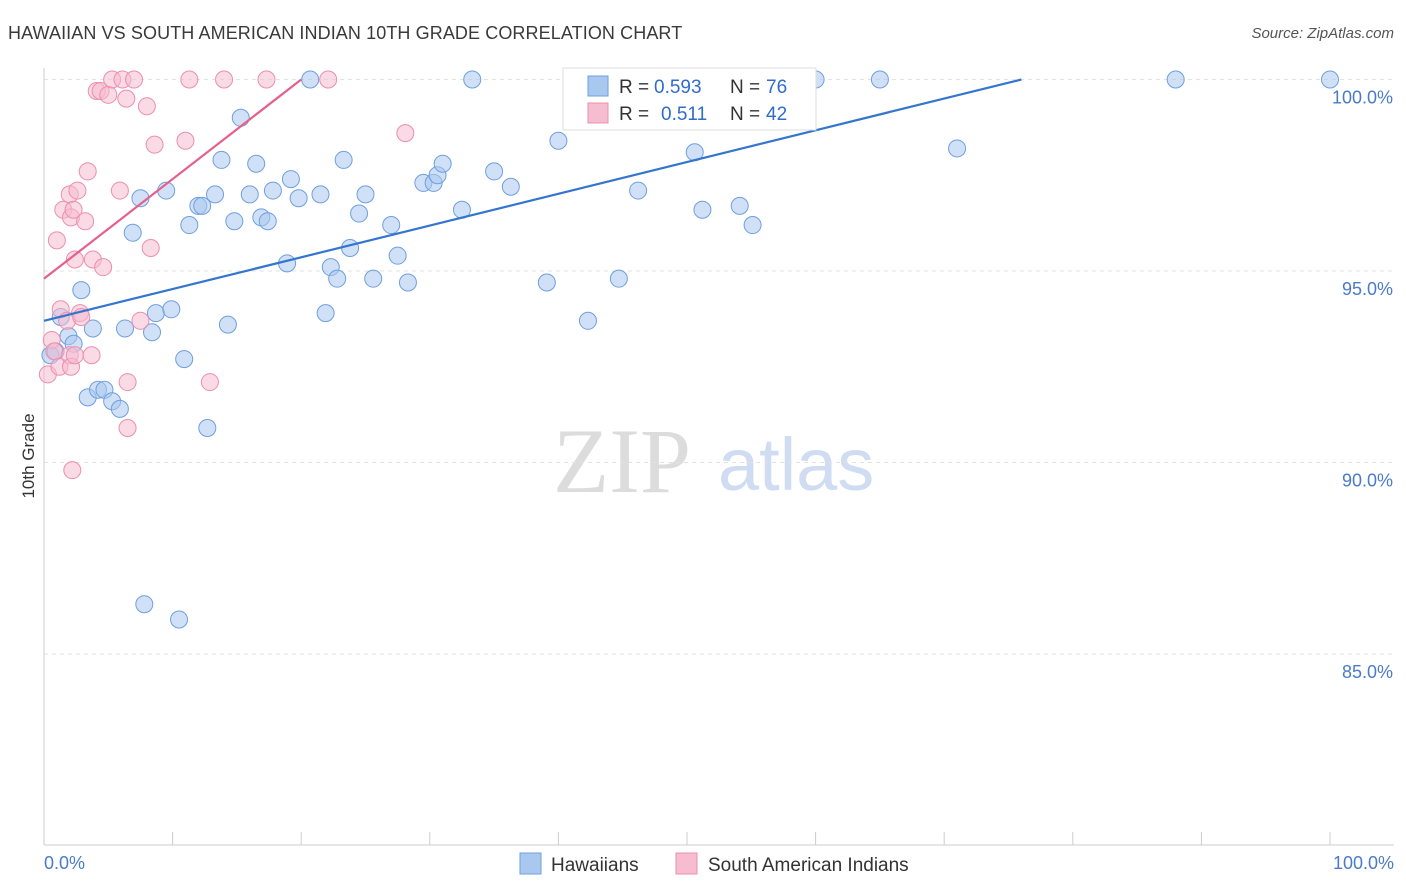 The image size is (1406, 892). What do you see at coordinates (689, 99) in the screenshot?
I see `stats-legend: R = 0.593 N = 76 R = 0.511 N = 42` at bounding box center [689, 99].